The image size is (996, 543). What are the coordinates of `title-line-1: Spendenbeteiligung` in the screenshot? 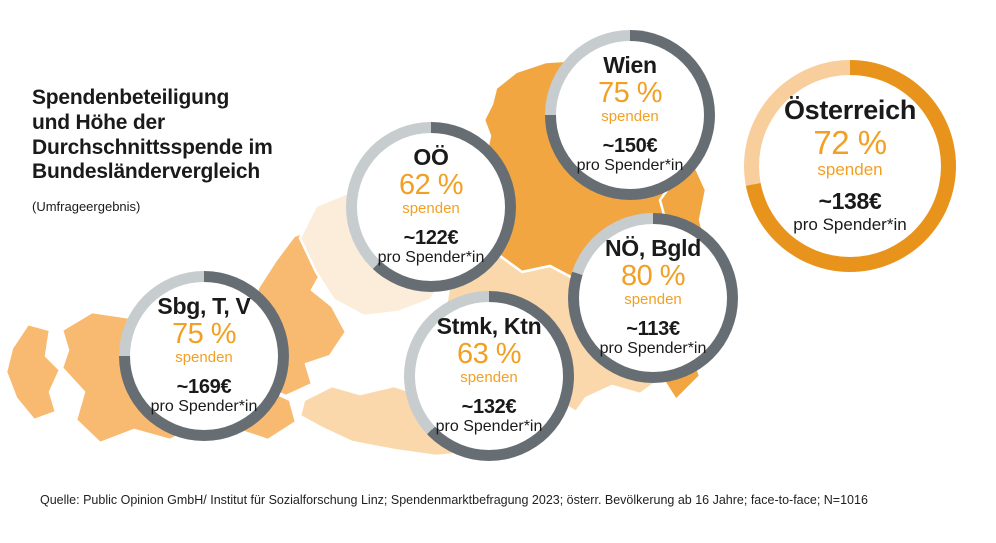 It's located at (131, 97).